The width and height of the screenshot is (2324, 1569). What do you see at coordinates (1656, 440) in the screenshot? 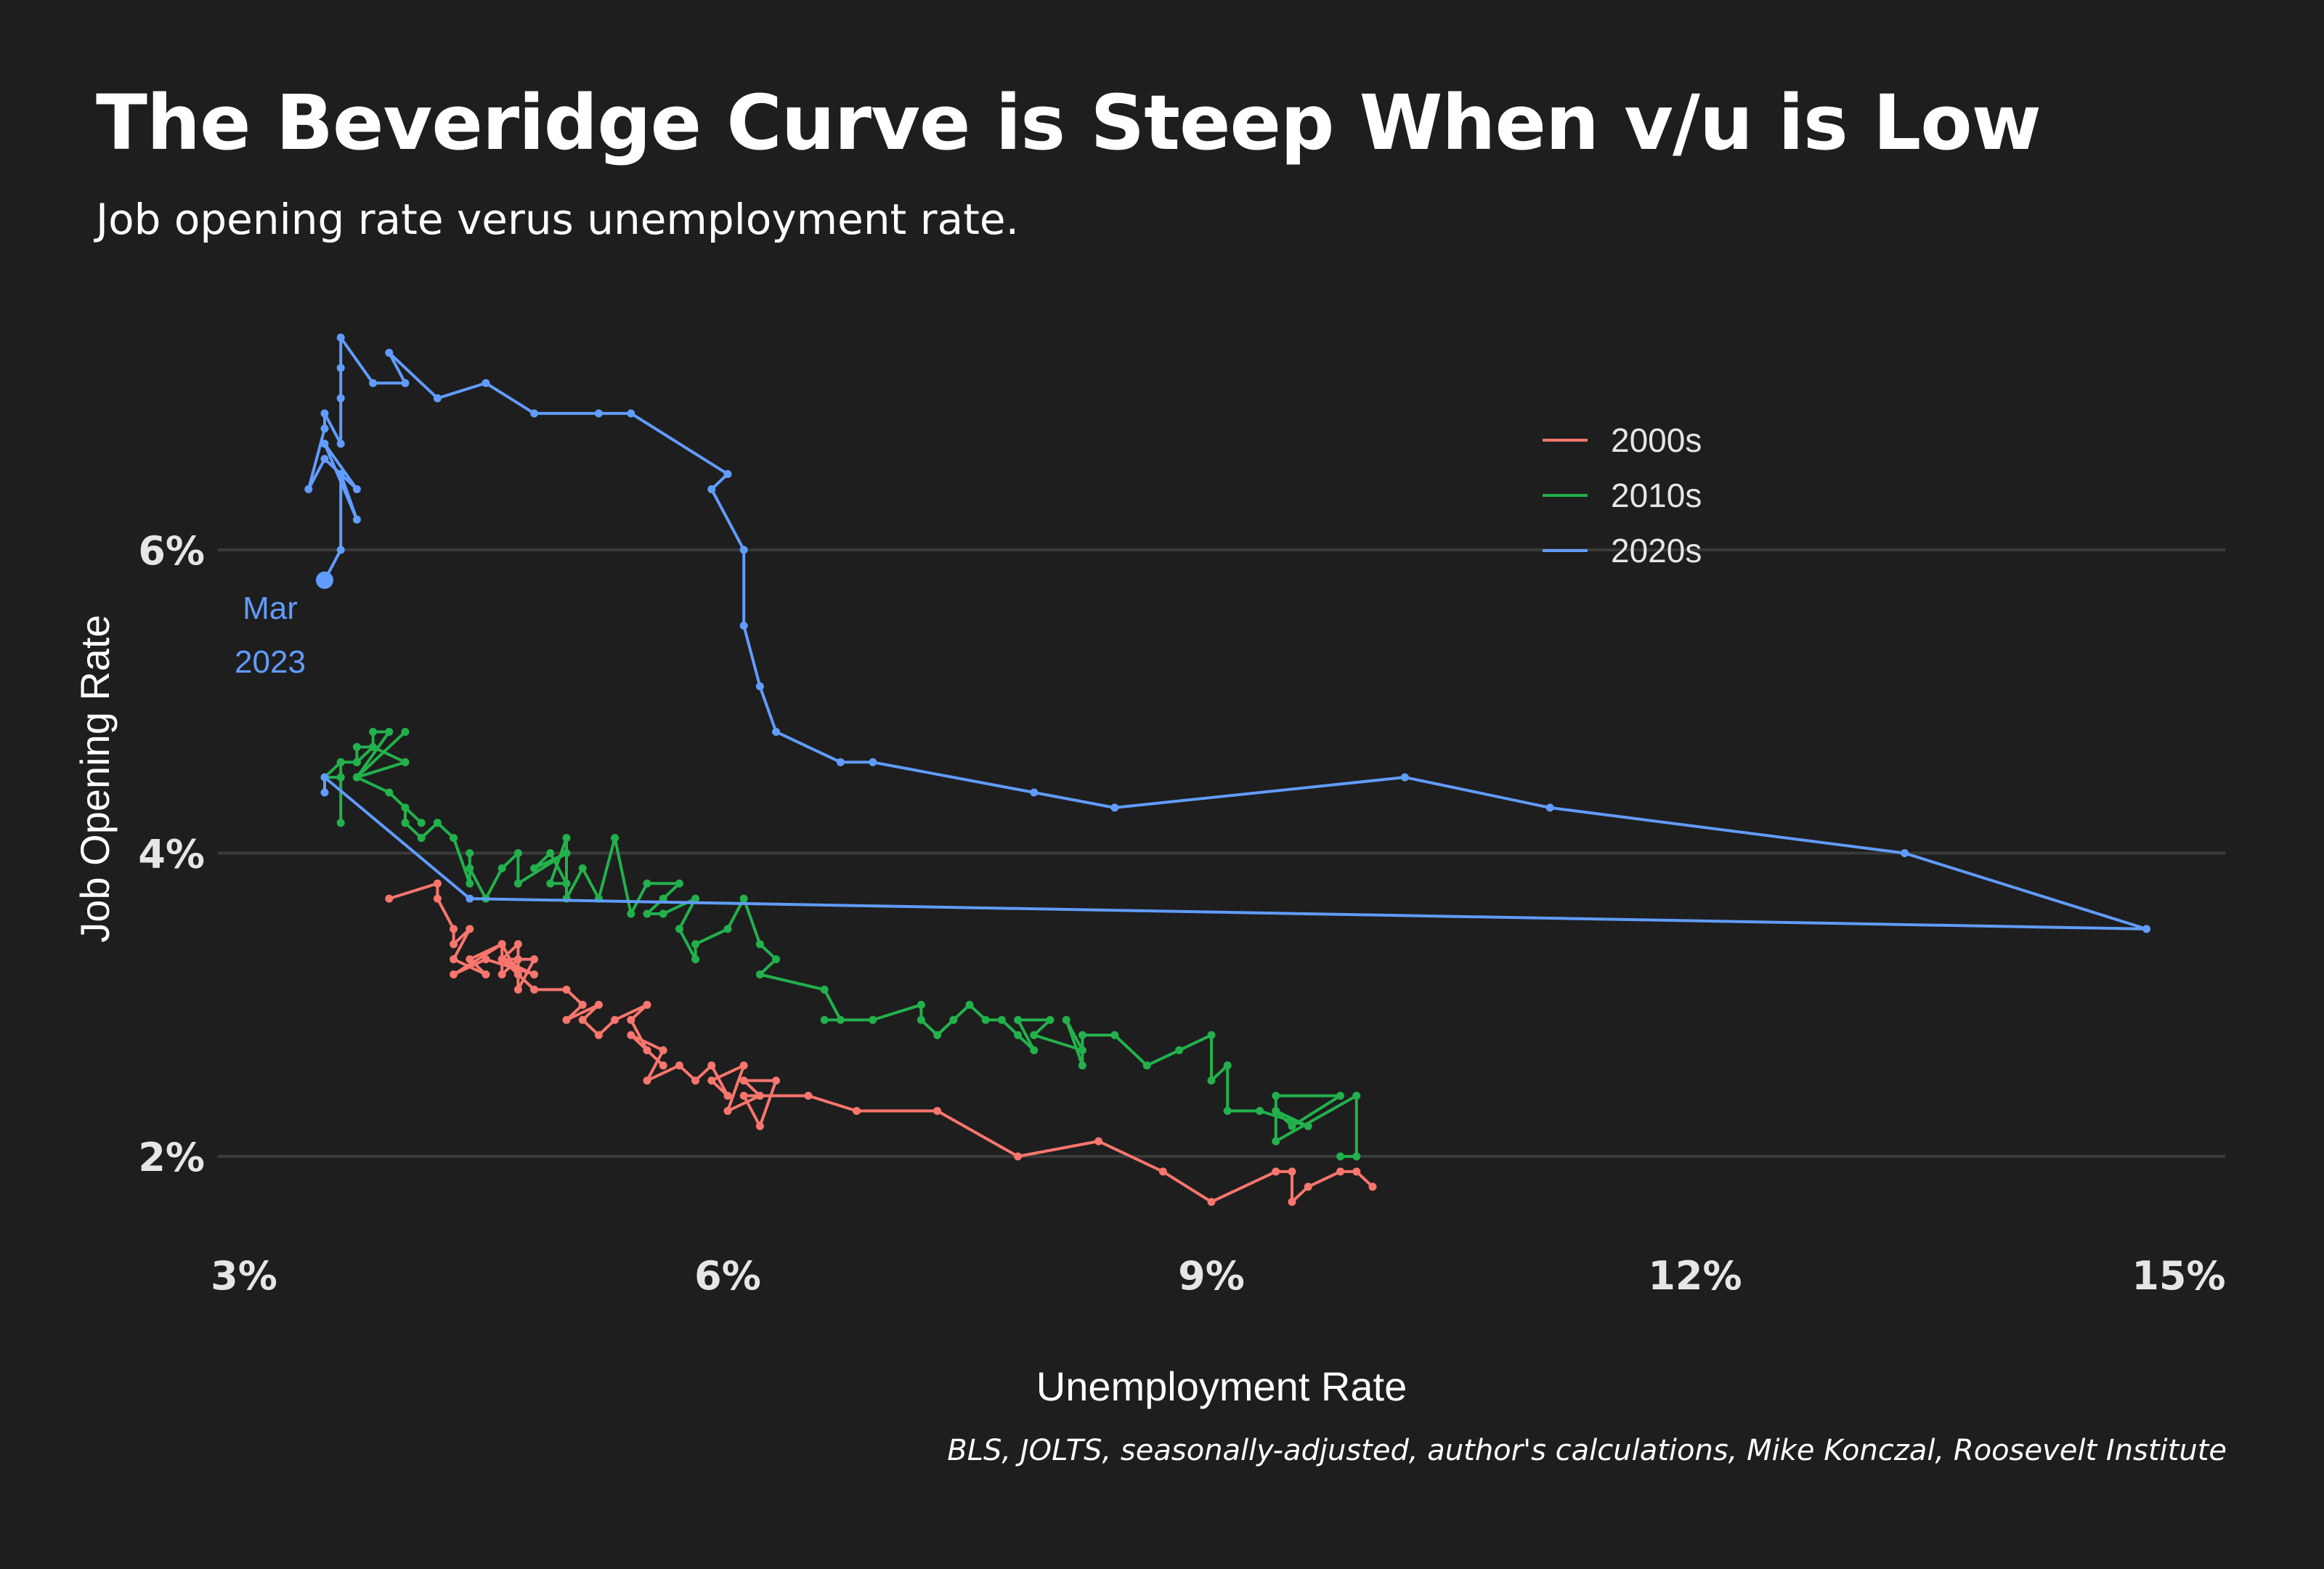
I see `legend-label-2000s: 2000s` at bounding box center [1656, 440].